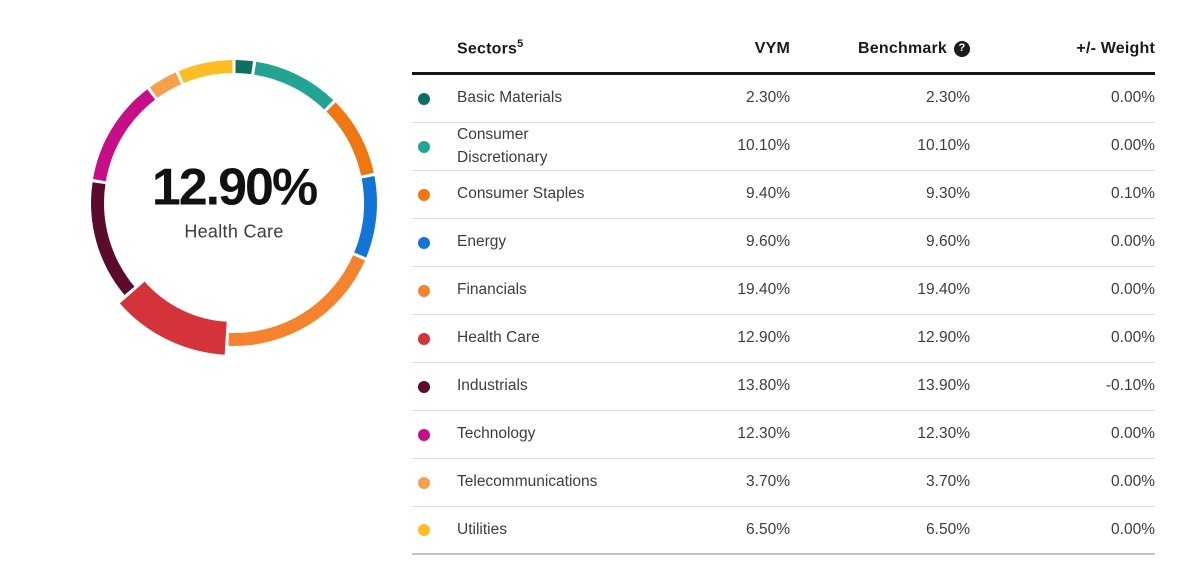 The width and height of the screenshot is (1186, 564). I want to click on vym-value: 6.50%, so click(768, 529).